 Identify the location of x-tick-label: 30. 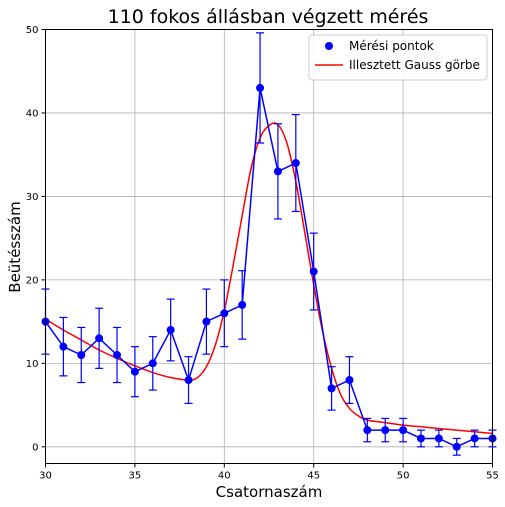
(45, 476).